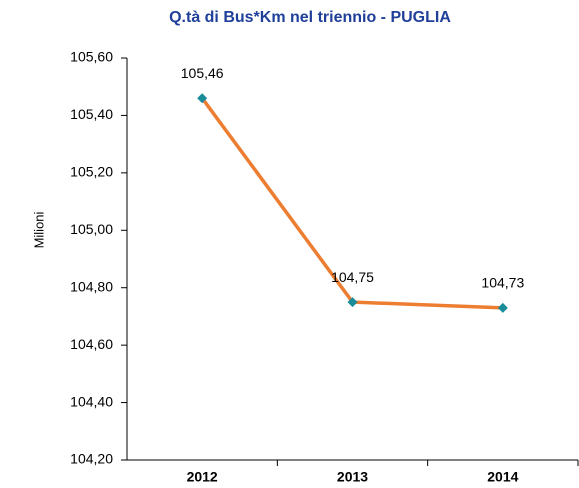 The image size is (579, 488). What do you see at coordinates (202, 477) in the screenshot?
I see `x-tick-label: 2012` at bounding box center [202, 477].